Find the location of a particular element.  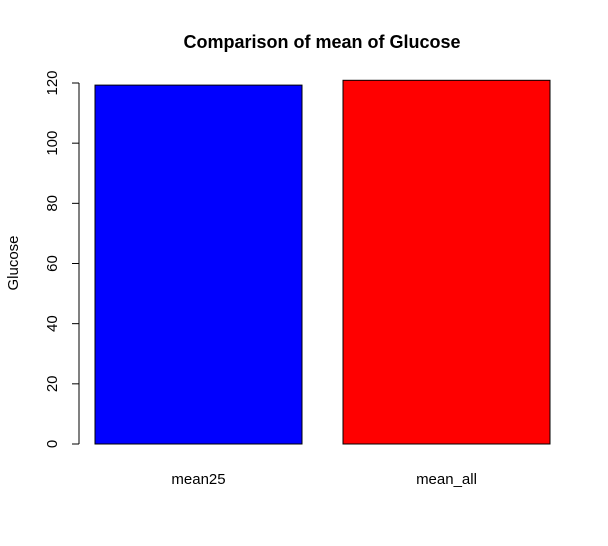

chart-title: Comparison of mean of Glucose is located at coordinates (321, 42).